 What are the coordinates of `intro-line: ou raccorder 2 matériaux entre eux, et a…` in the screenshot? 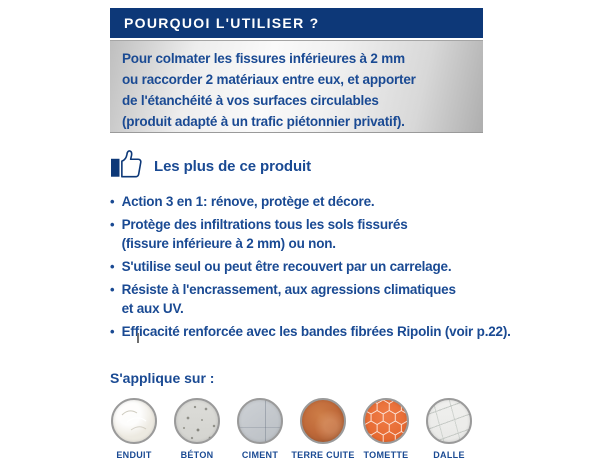 It's located at (269, 79).